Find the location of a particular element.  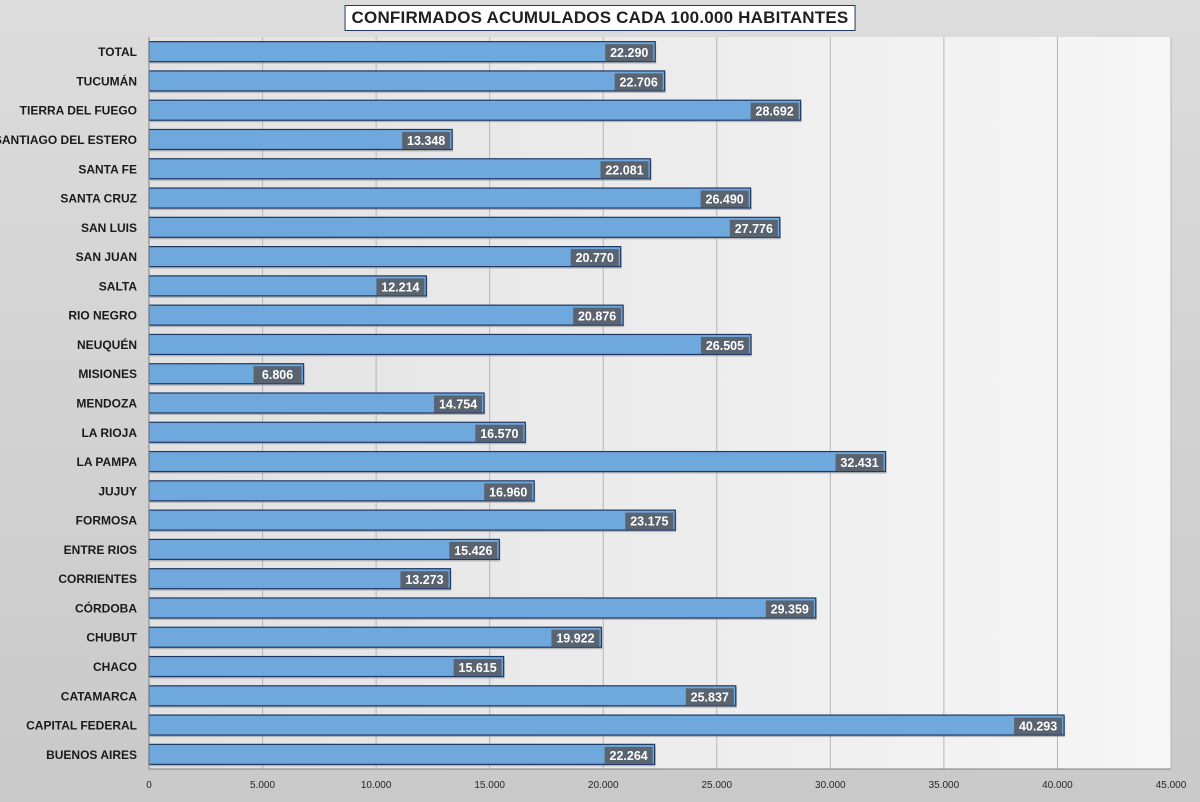

value-label: 15.426 is located at coordinates (473, 551).